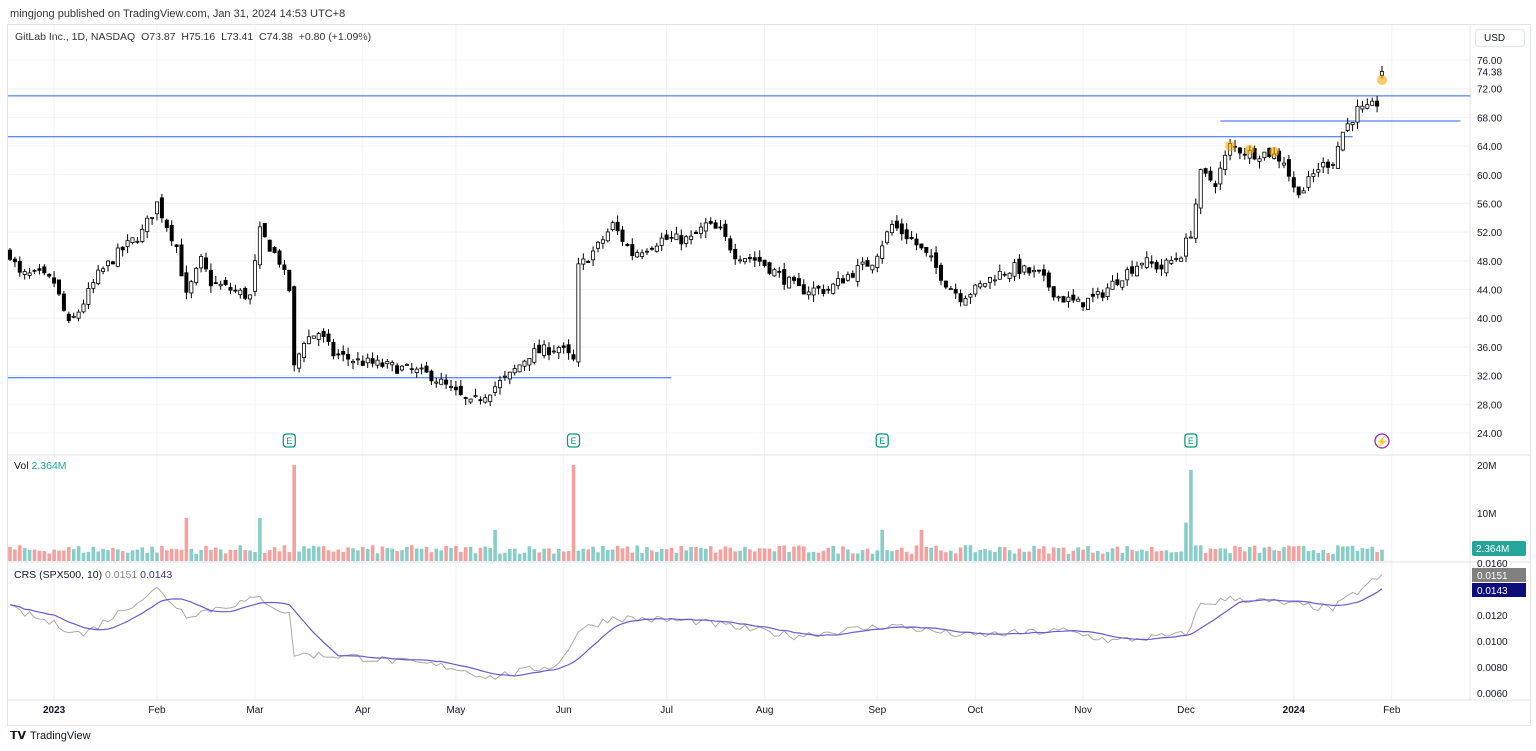 Image resolution: width=1536 pixels, height=751 pixels. Describe the element at coordinates (40, 466) in the screenshot. I see `volume-legend: Vol 2.364M` at that location.